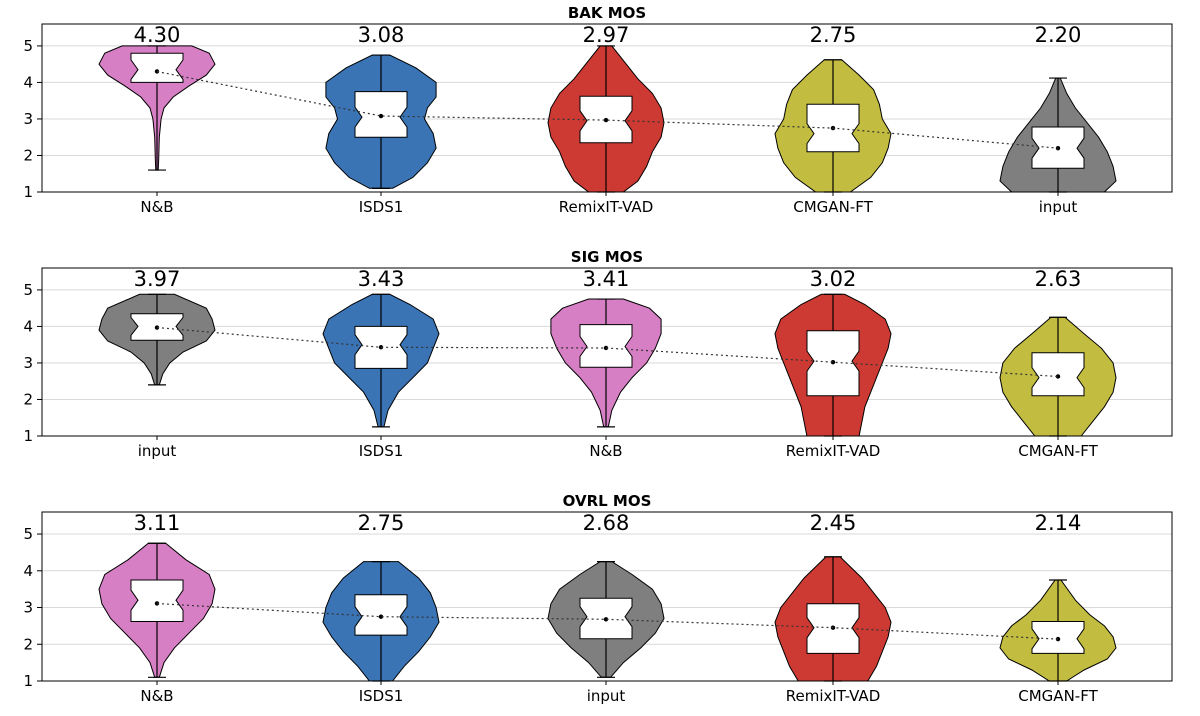 This screenshot has width=1200, height=716. Describe the element at coordinates (381, 279) in the screenshot. I see `mean-label: 3.43` at that location.